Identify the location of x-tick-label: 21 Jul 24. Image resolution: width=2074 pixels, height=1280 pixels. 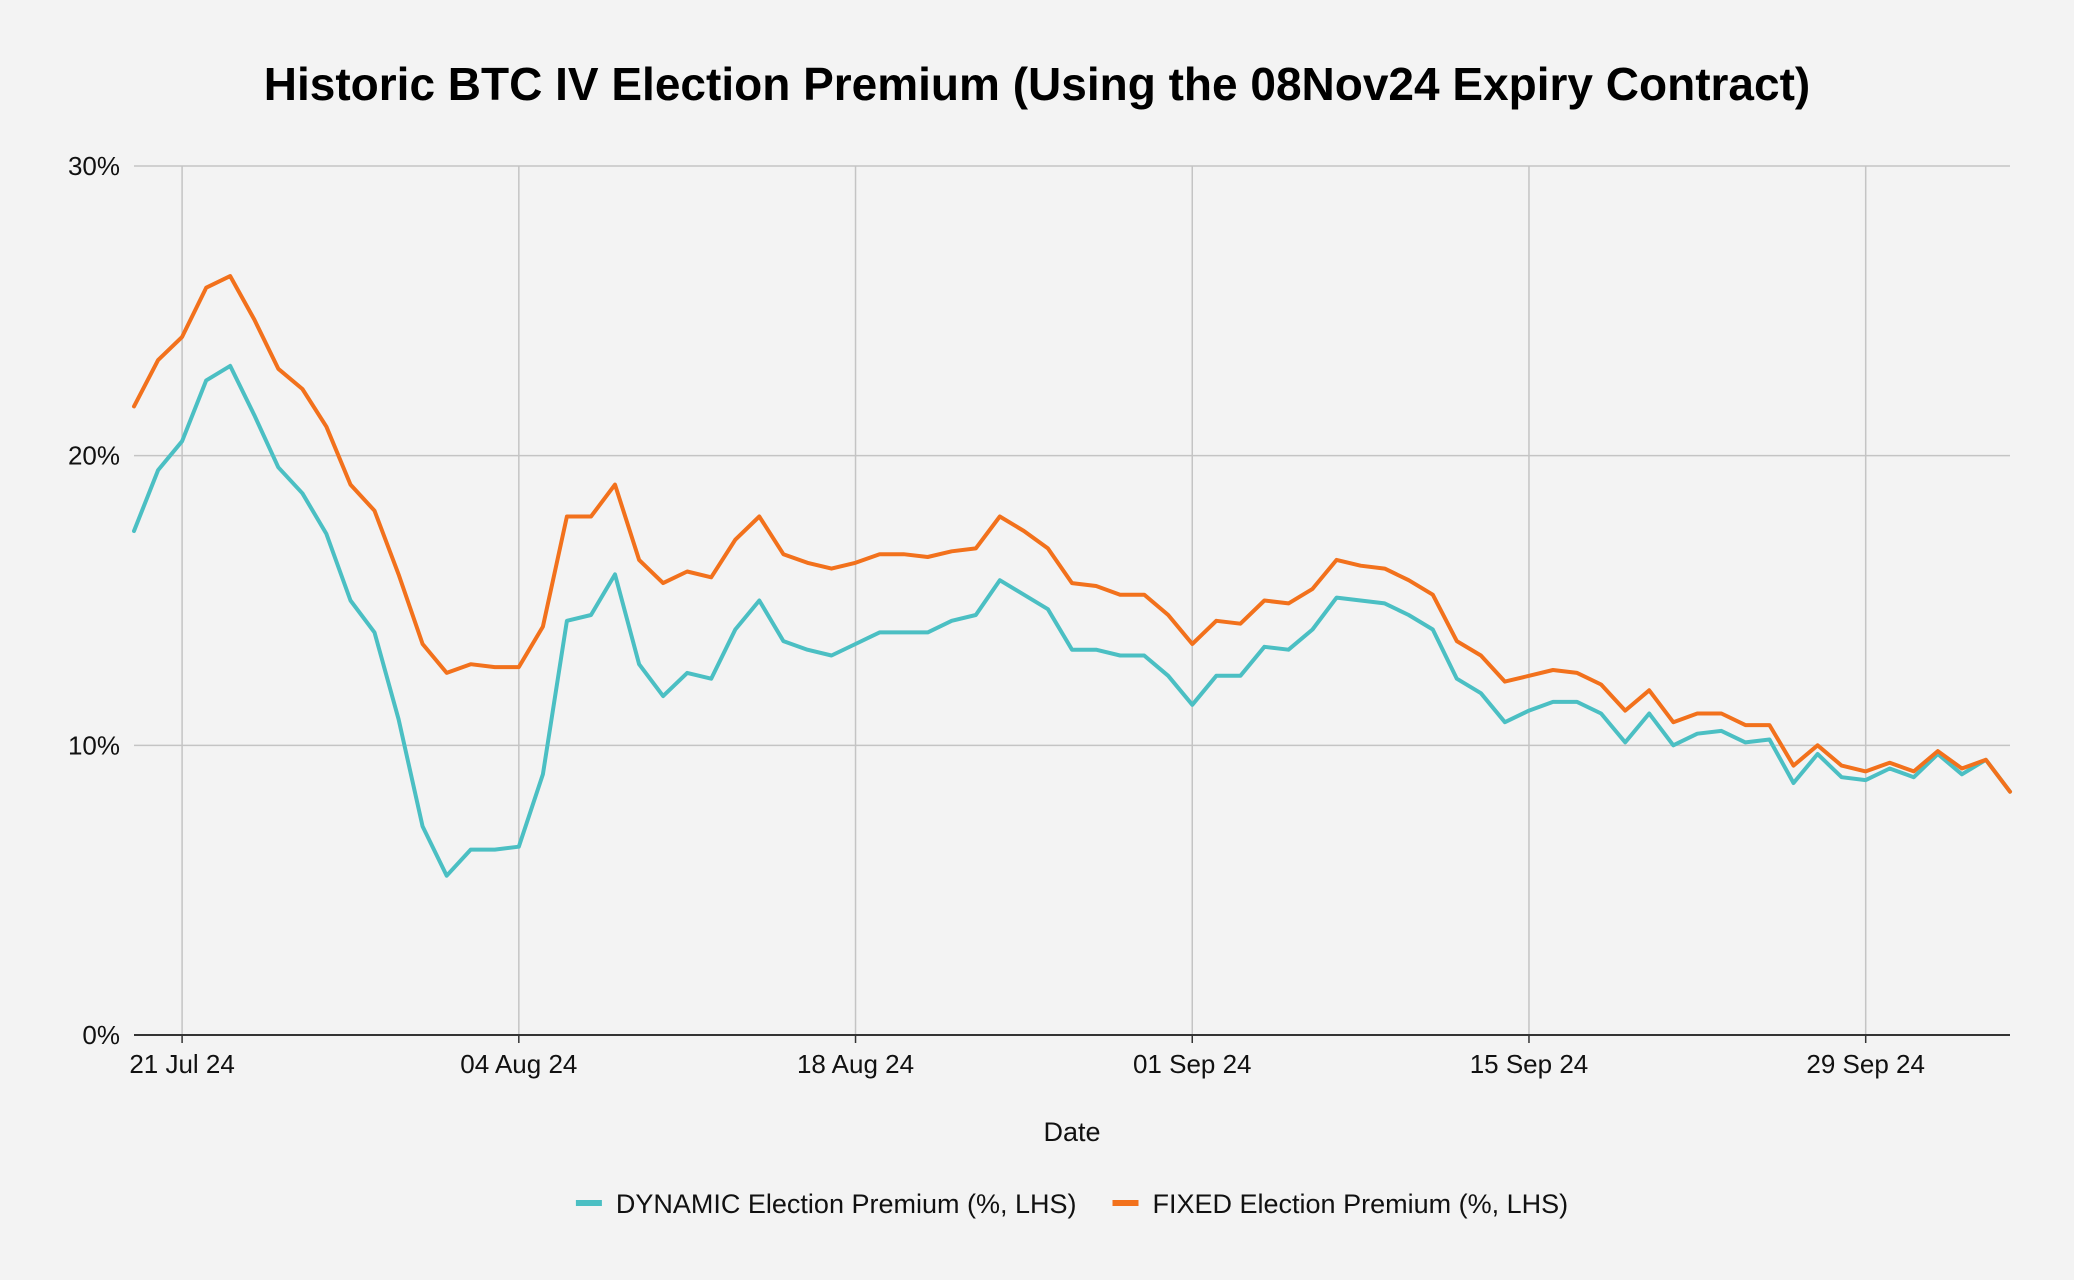
(182, 1064).